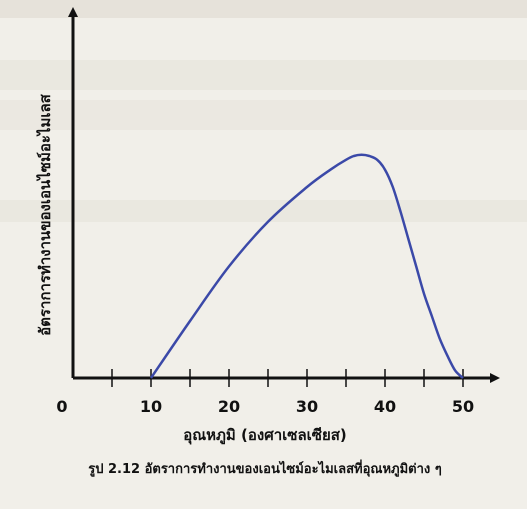 This screenshot has width=527, height=509. Describe the element at coordinates (307, 406) in the screenshot. I see `x-tick-label: 30` at that location.